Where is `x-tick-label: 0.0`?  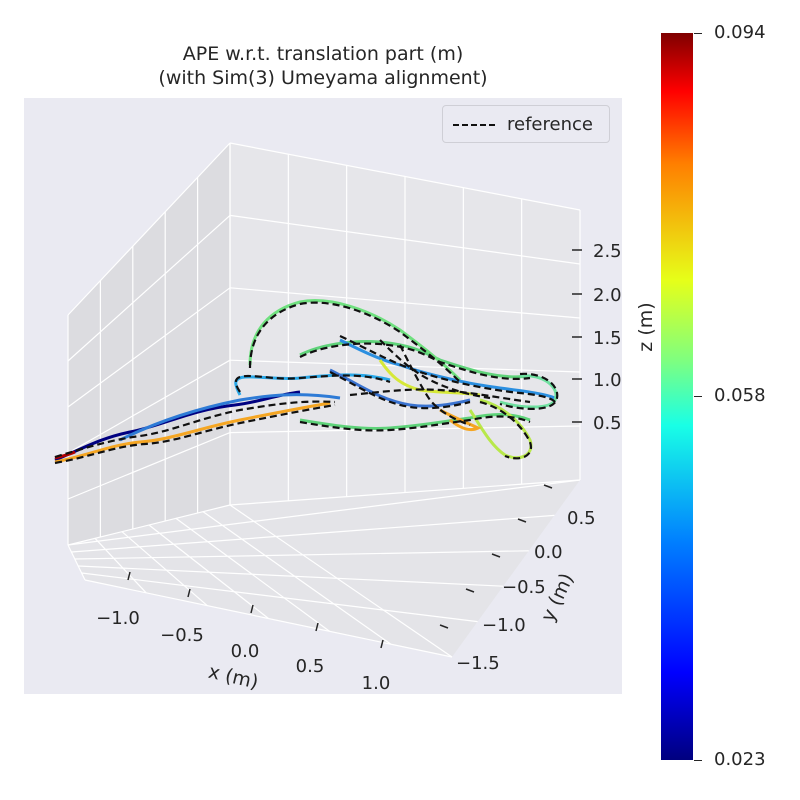 x-tick-label: 0.0 is located at coordinates (245, 651).